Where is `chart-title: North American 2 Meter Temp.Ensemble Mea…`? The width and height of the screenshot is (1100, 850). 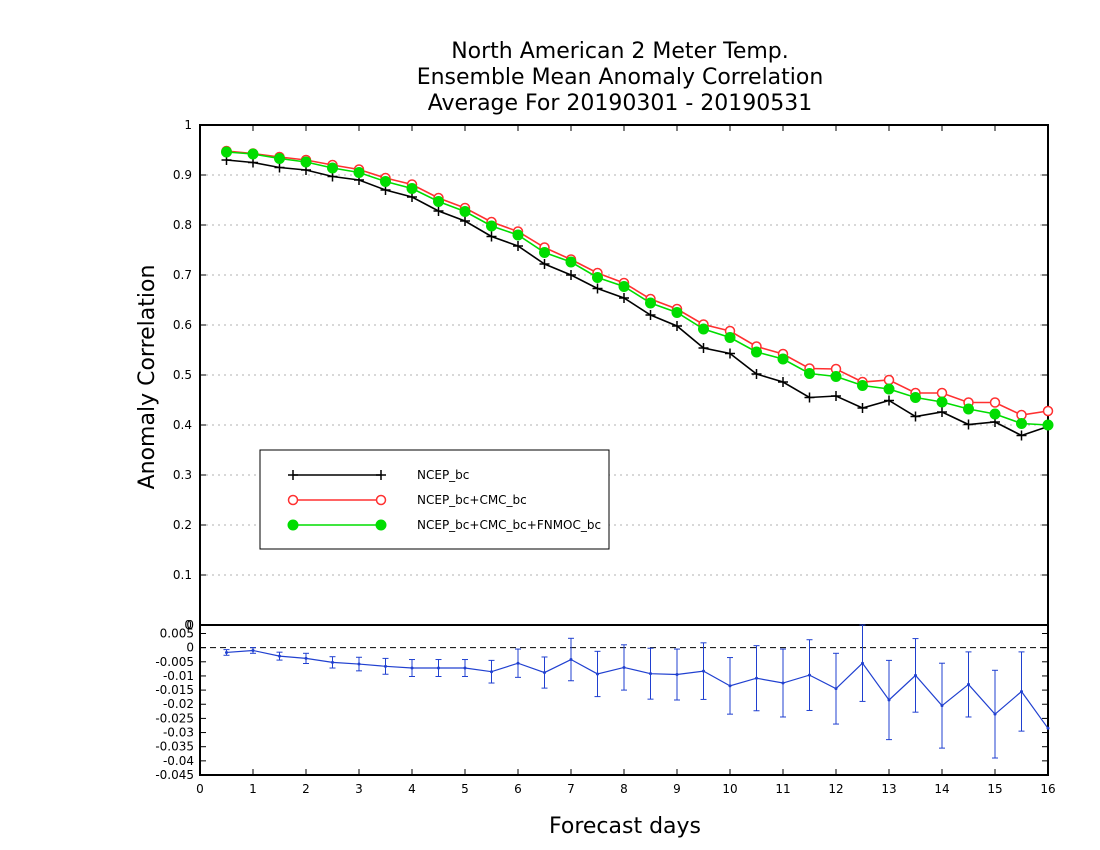
chart-title: North American 2 Meter Temp.Ensemble Mea… is located at coordinates (620, 77).